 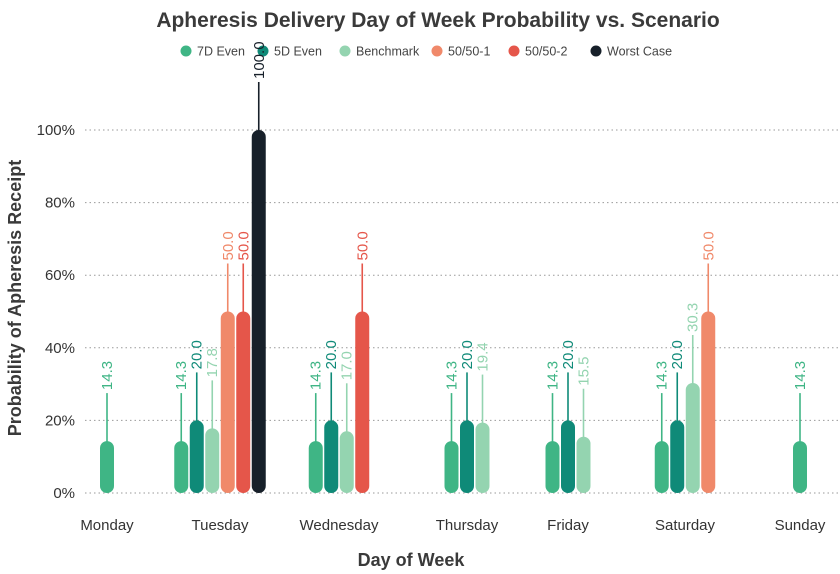 What do you see at coordinates (693, 317) in the screenshot?
I see `data-label: 30.3` at bounding box center [693, 317].